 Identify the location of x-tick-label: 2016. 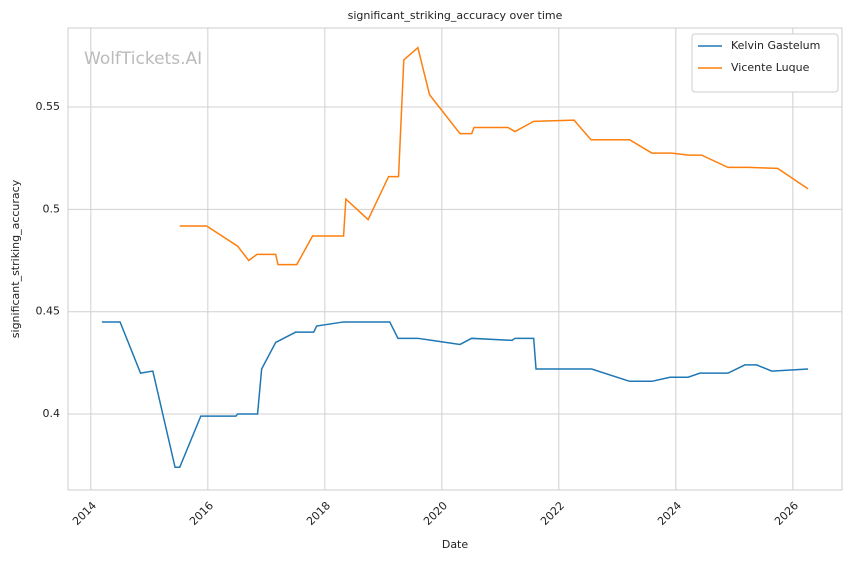
(201, 513).